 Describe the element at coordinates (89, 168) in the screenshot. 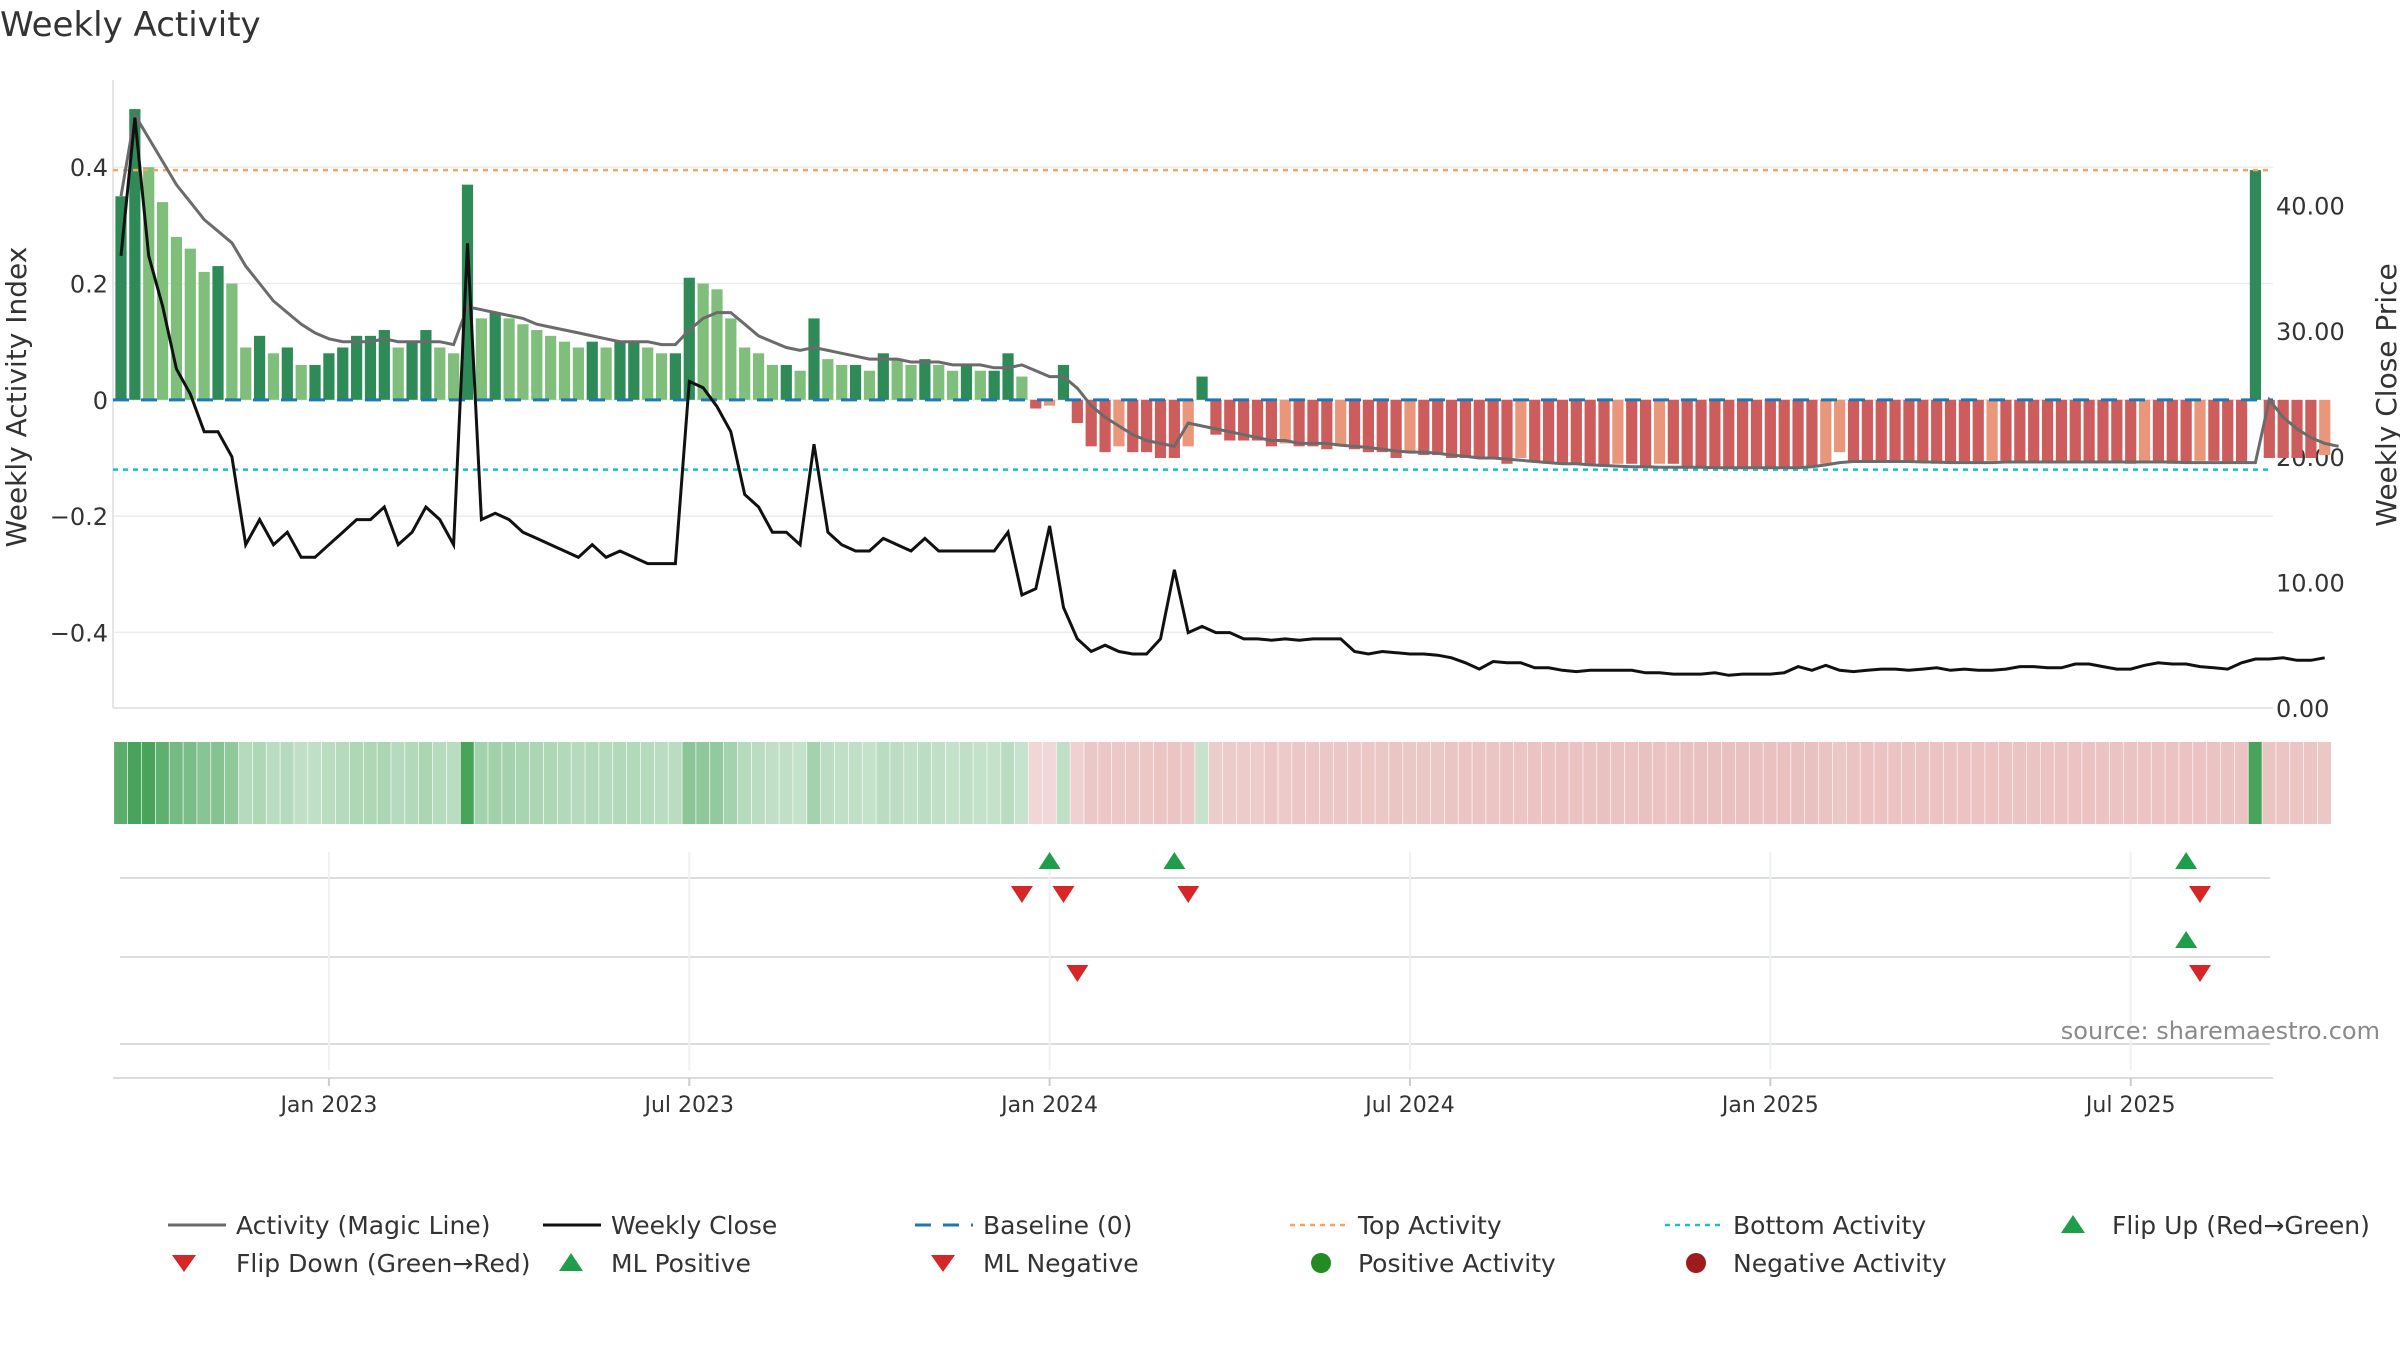

I see `left-tick-label: 0.4` at that location.